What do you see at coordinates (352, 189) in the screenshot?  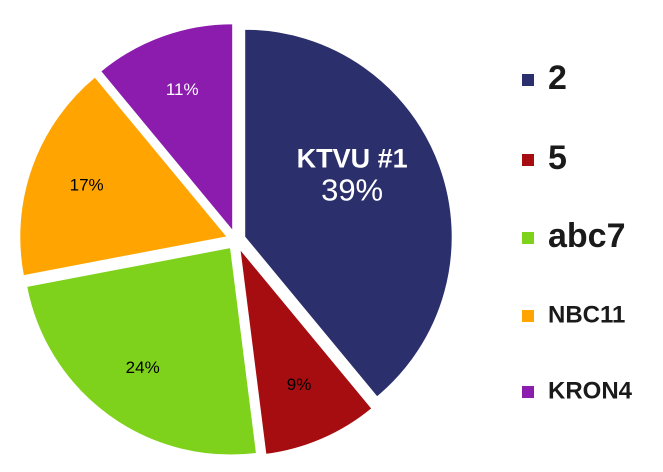 I see `slice-label: 39%` at bounding box center [352, 189].